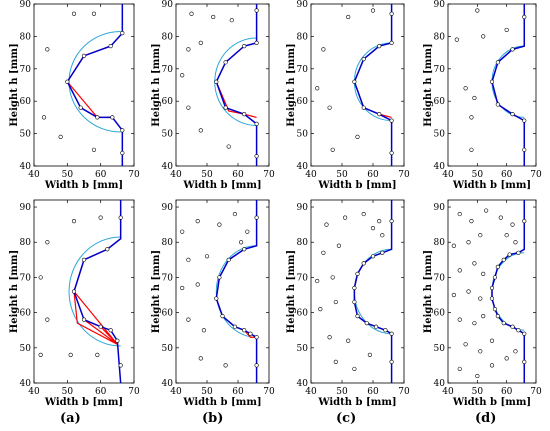 Image resolution: width=550 pixels, height=431 pixels. What do you see at coordinates (536, 392) in the screenshot?
I see `x-tick-label: 70` at bounding box center [536, 392].